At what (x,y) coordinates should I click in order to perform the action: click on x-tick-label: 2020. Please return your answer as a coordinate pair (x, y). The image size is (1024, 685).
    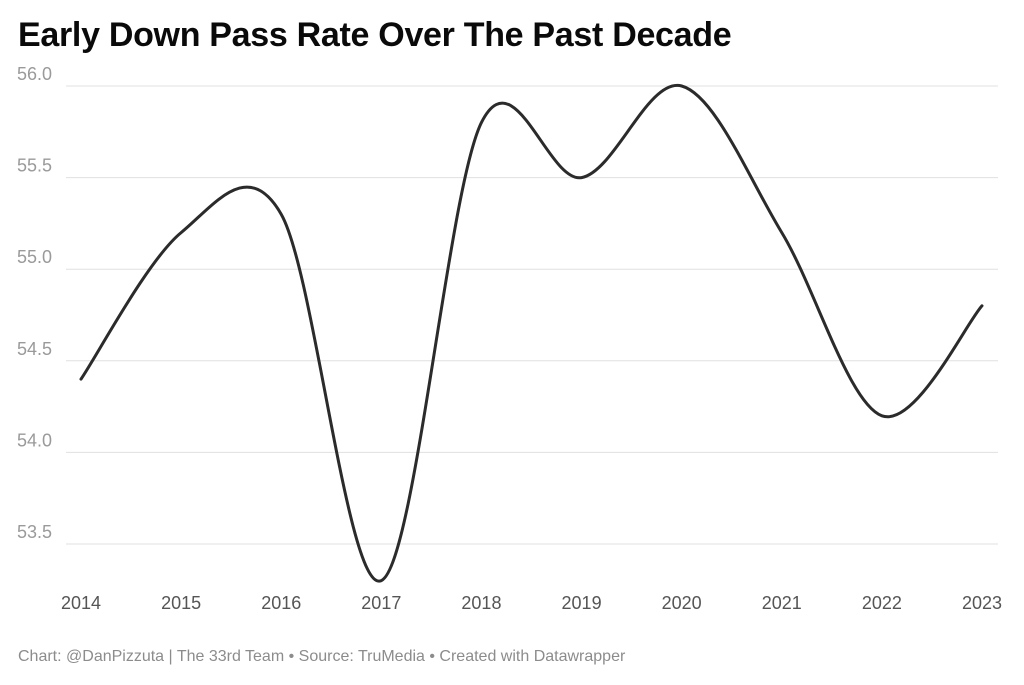
    Looking at the image, I should click on (682, 603).